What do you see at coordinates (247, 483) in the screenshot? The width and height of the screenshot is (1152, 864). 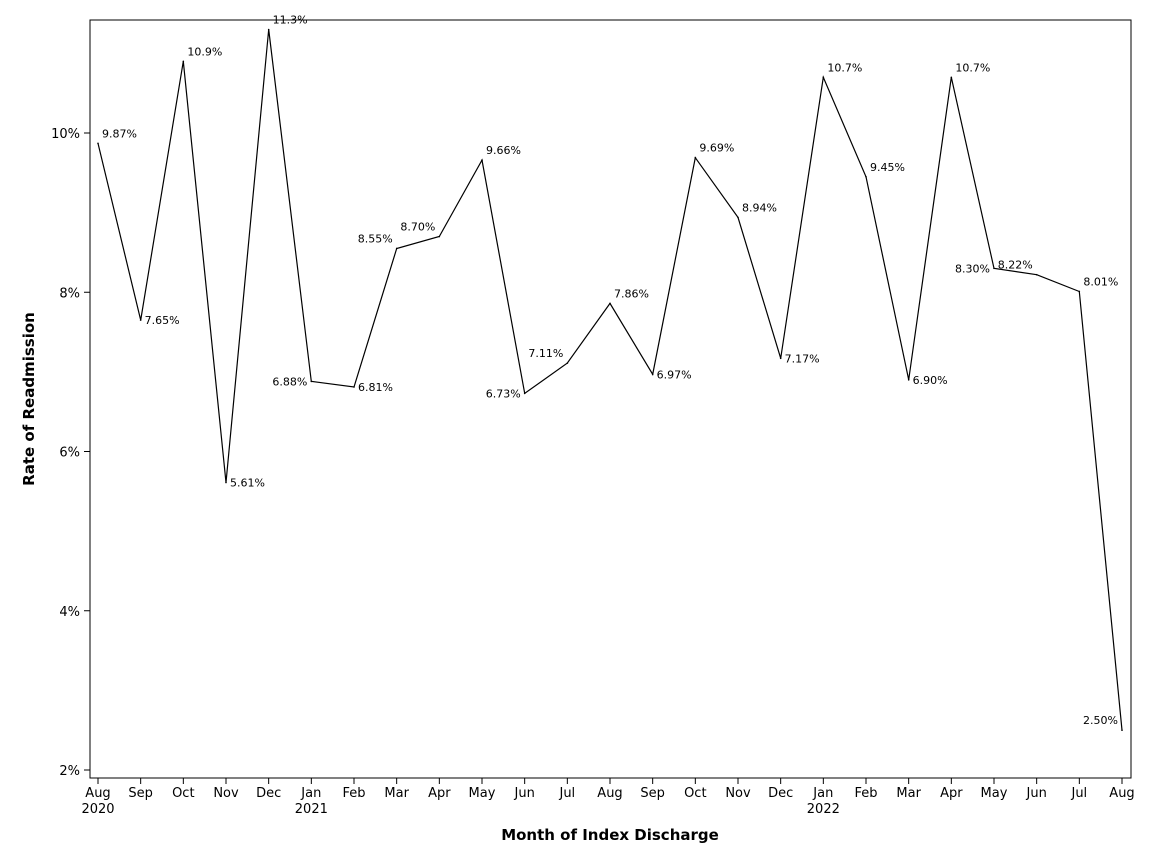 I see `data-label: 5.61%` at bounding box center [247, 483].